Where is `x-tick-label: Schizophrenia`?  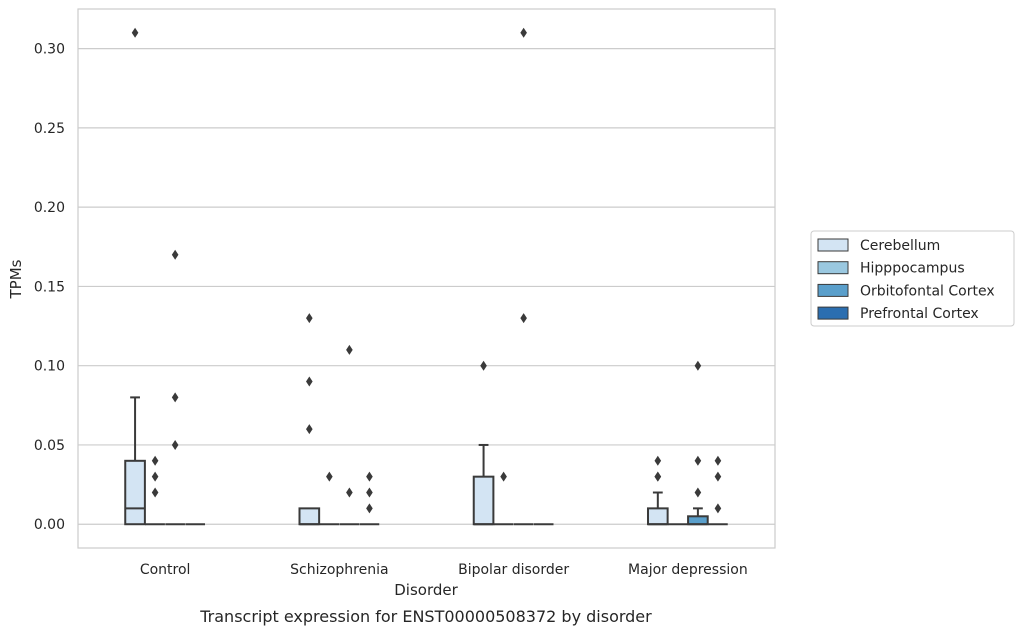
x-tick-label: Schizophrenia is located at coordinates (339, 570).